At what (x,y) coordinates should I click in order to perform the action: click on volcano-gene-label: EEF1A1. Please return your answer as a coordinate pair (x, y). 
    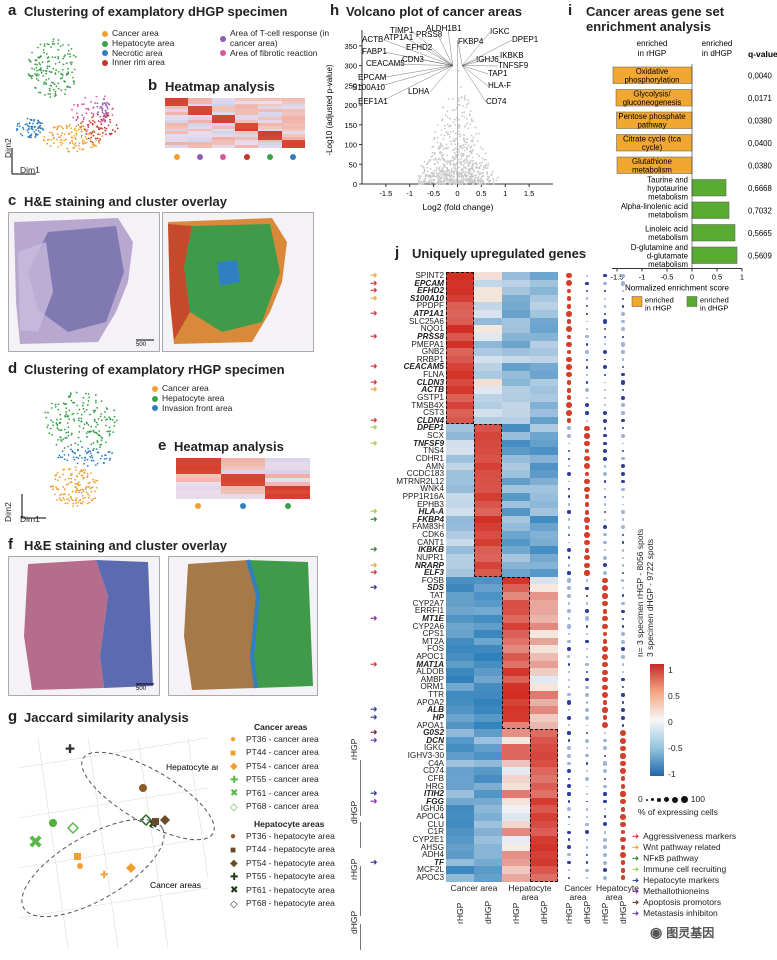
    Looking at the image, I should click on (373, 101).